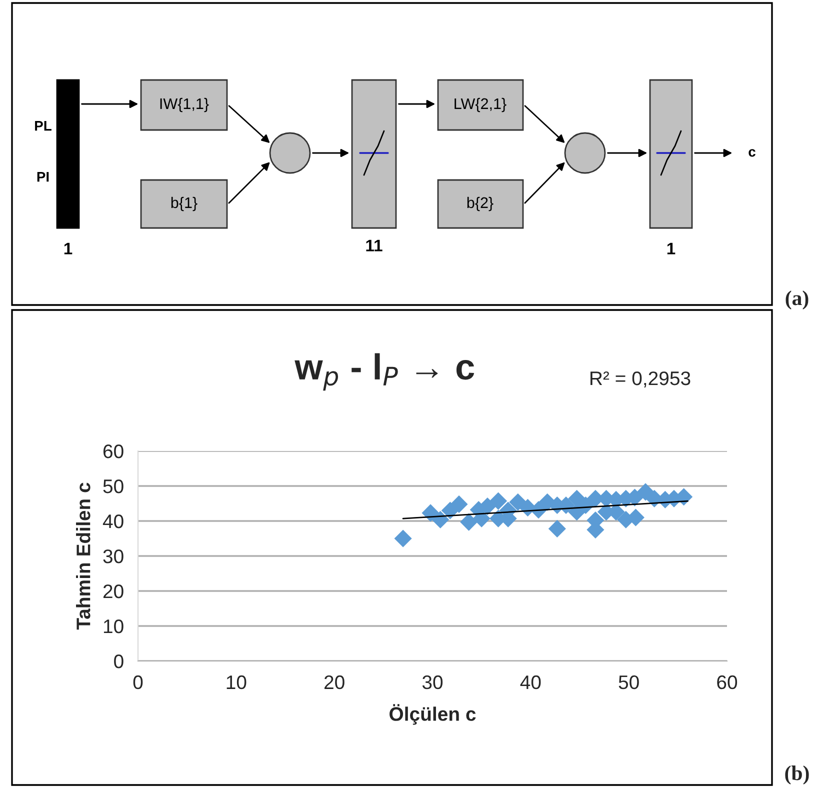 The width and height of the screenshot is (820, 798). Describe the element at coordinates (43, 126) in the screenshot. I see `text: PL` at that location.